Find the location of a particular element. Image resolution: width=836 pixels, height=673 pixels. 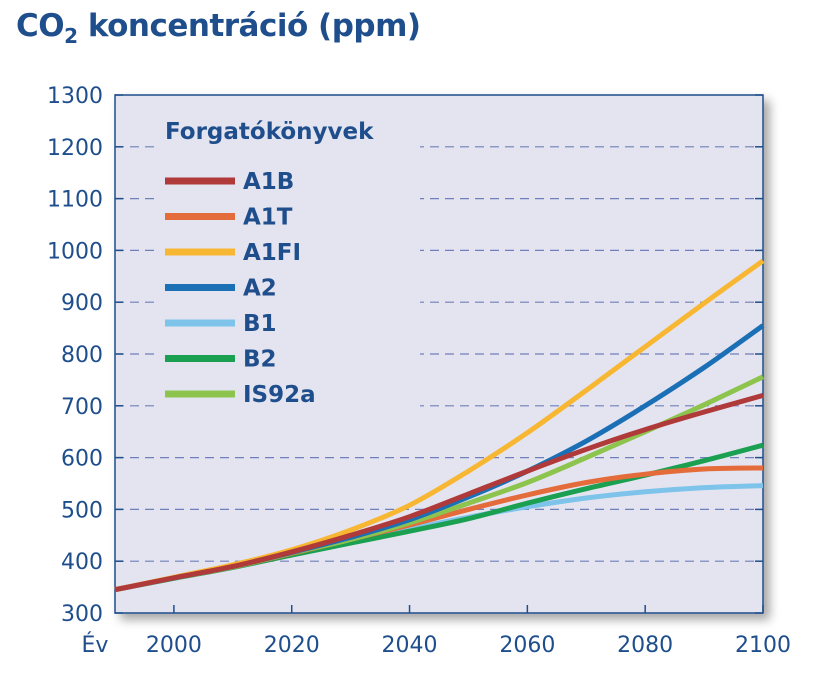

legend-label-b2: B2 is located at coordinates (260, 360).